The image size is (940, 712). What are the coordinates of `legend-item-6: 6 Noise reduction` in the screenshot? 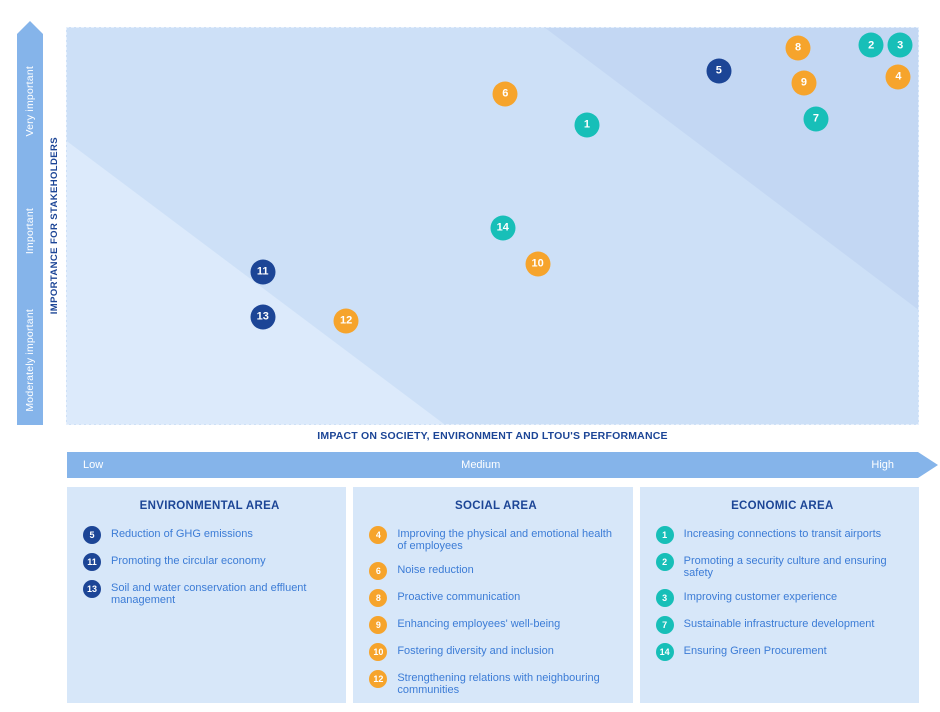 It's located at (495, 570).